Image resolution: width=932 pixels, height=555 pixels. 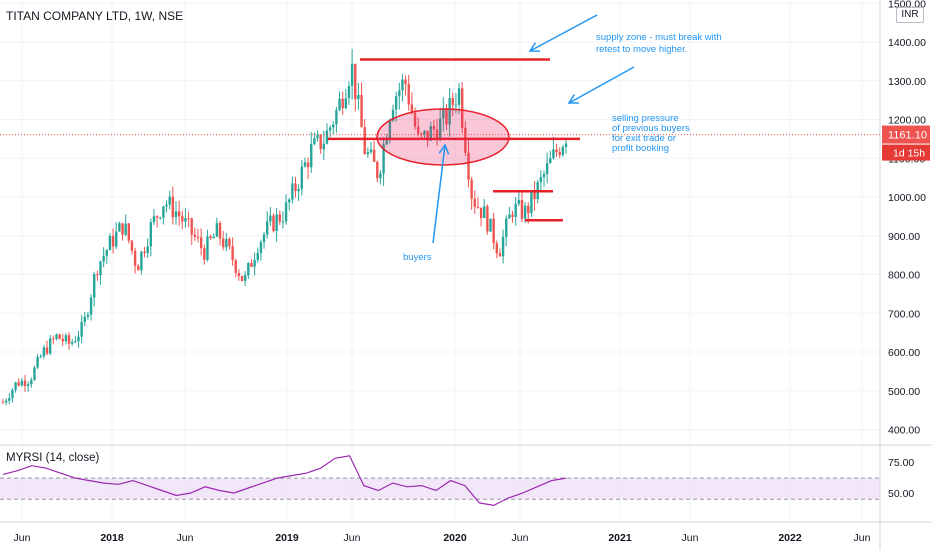 I want to click on price-axis-tick: 1200.00, so click(x=907, y=121).